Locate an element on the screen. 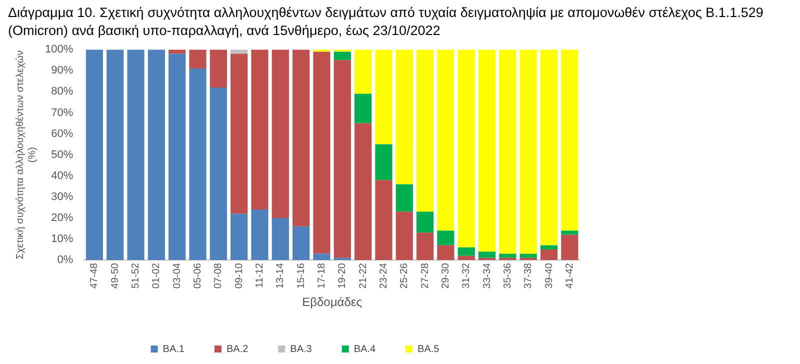 The height and width of the screenshot is (364, 800). y-tick-label: 100% is located at coordinates (59, 50).